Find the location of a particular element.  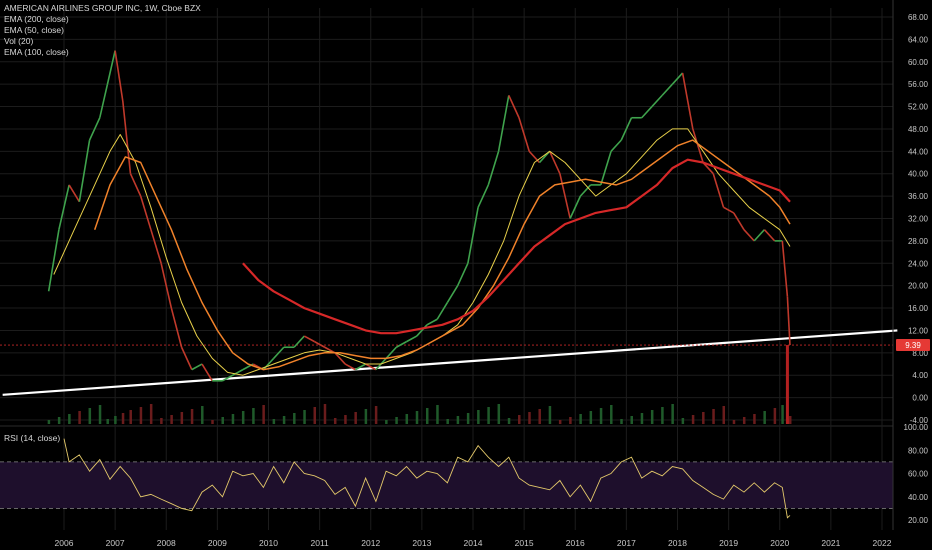

price-tick-label: 20.00 is located at coordinates (918, 286).